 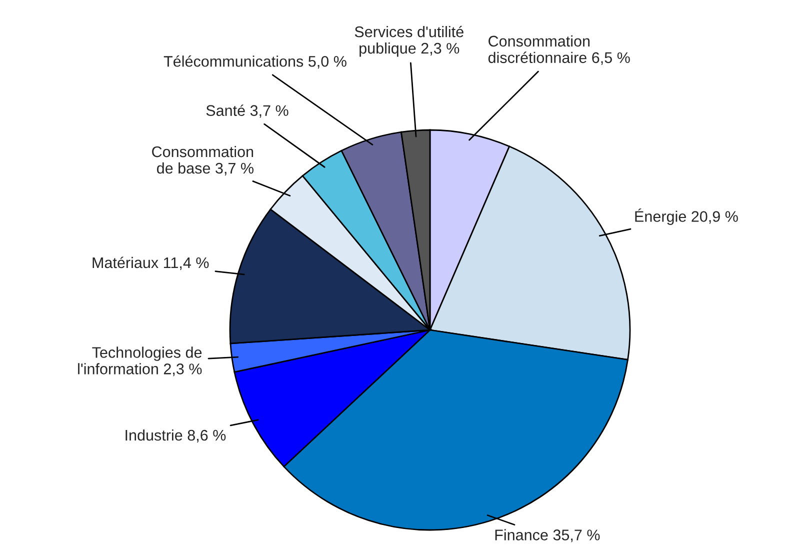 I want to click on slice-label: Industrie 8,6 %, so click(x=176, y=435).